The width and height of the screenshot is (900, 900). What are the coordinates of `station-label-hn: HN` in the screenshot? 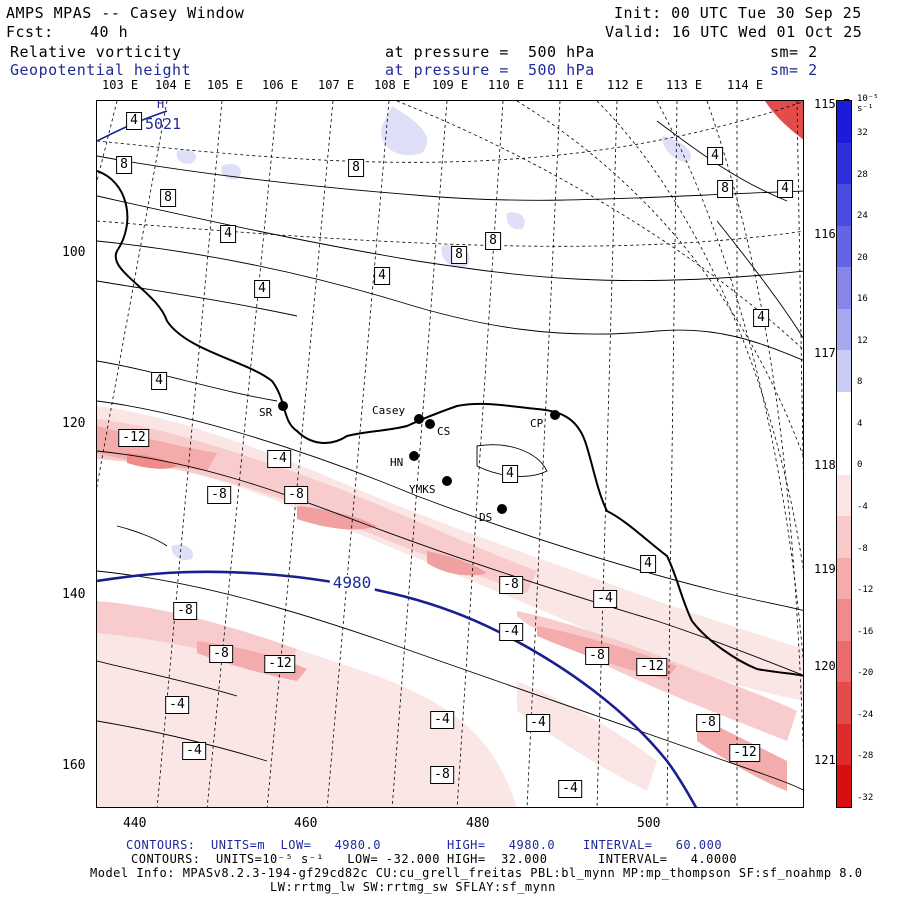 It's located at (397, 462).